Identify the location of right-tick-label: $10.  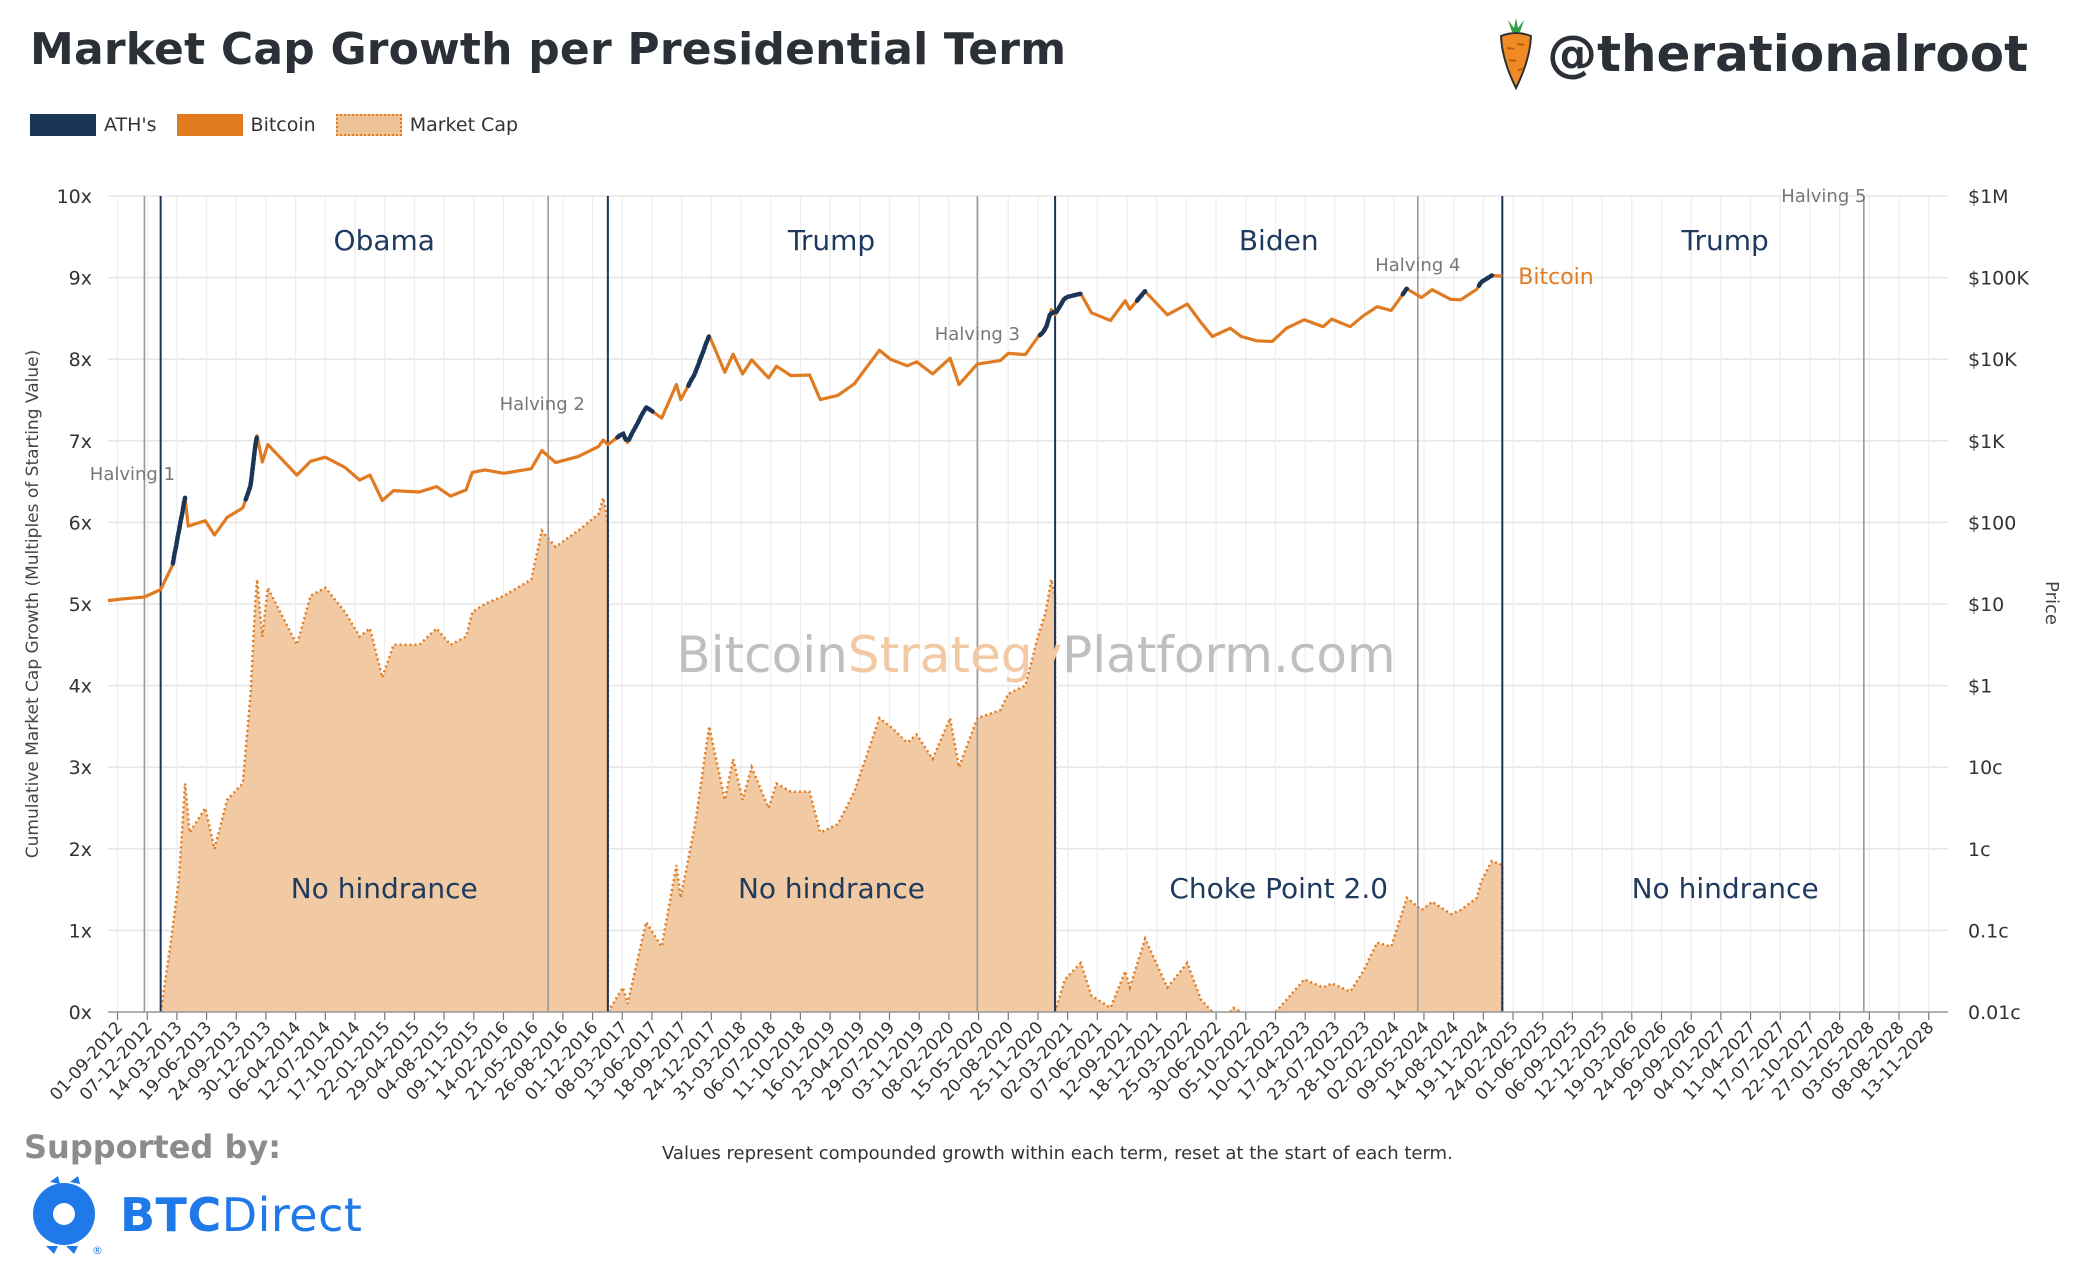
(1986, 605).